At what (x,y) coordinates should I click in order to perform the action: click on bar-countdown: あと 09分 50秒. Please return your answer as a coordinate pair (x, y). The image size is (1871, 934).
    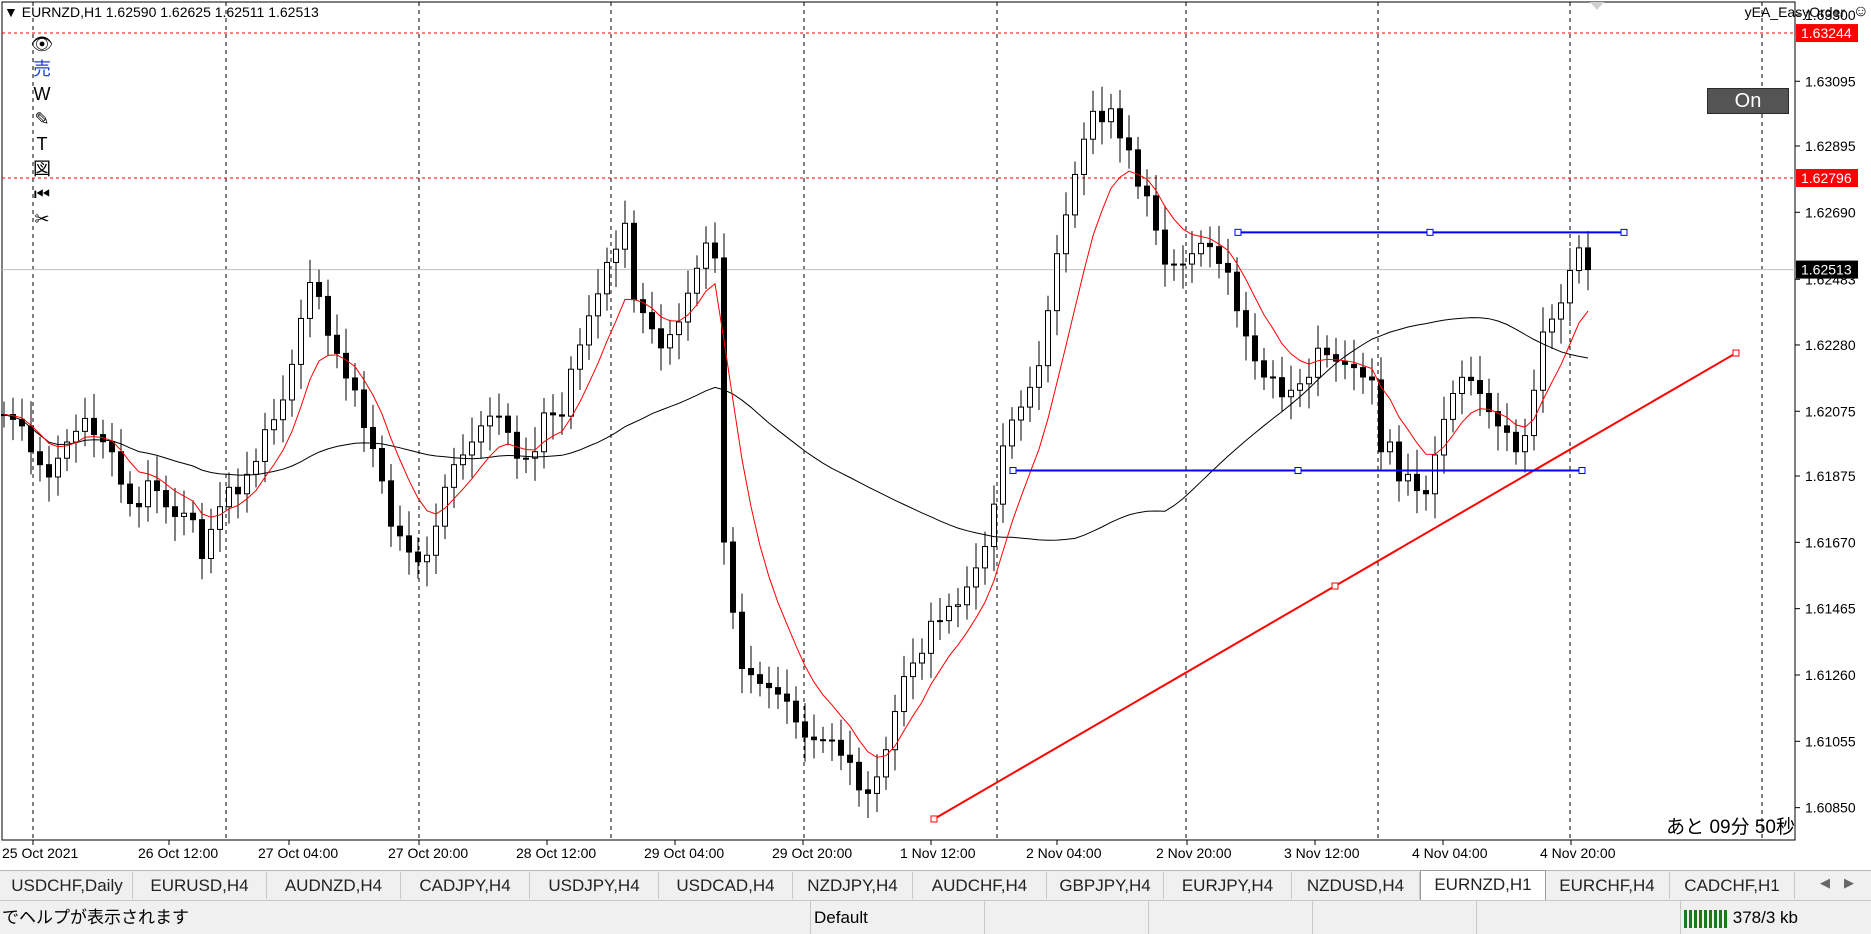
    Looking at the image, I should click on (1730, 827).